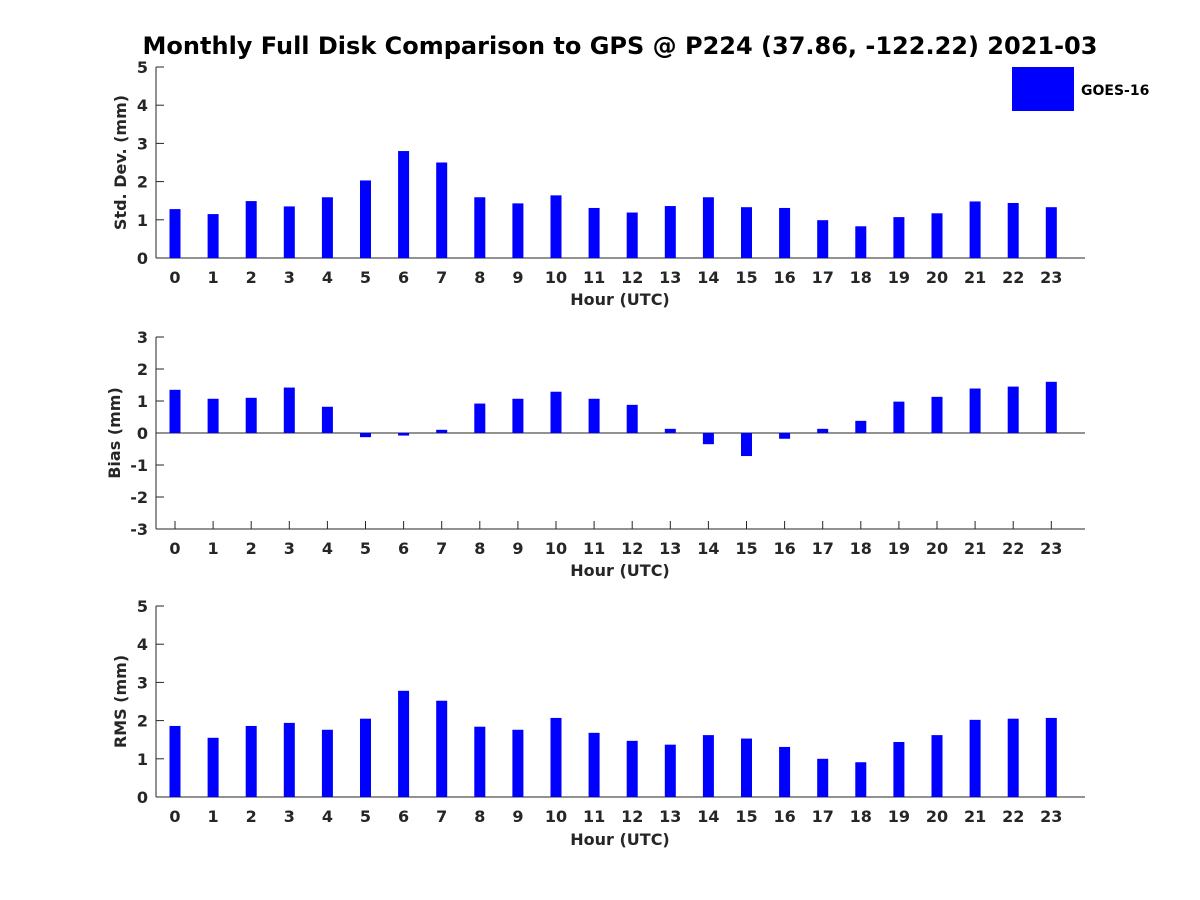 This screenshot has width=1200, height=900. What do you see at coordinates (784, 816) in the screenshot?
I see `x-tick-label: 16` at bounding box center [784, 816].